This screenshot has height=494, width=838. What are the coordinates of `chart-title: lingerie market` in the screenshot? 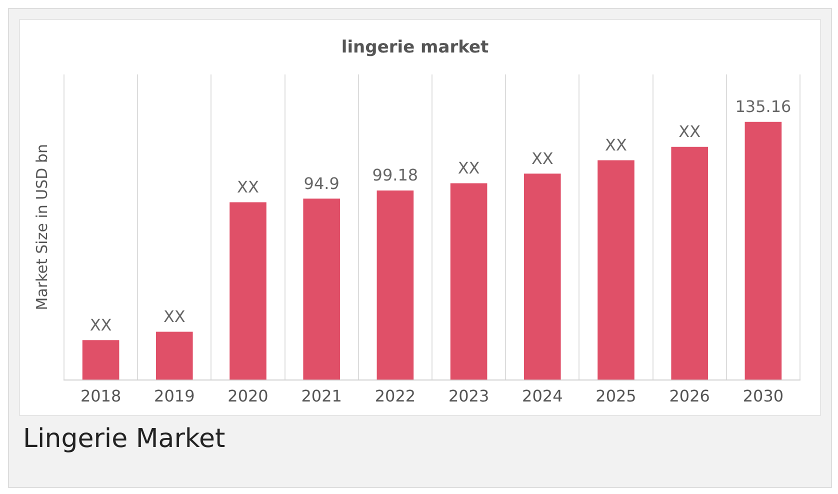 It's located at (415, 48).